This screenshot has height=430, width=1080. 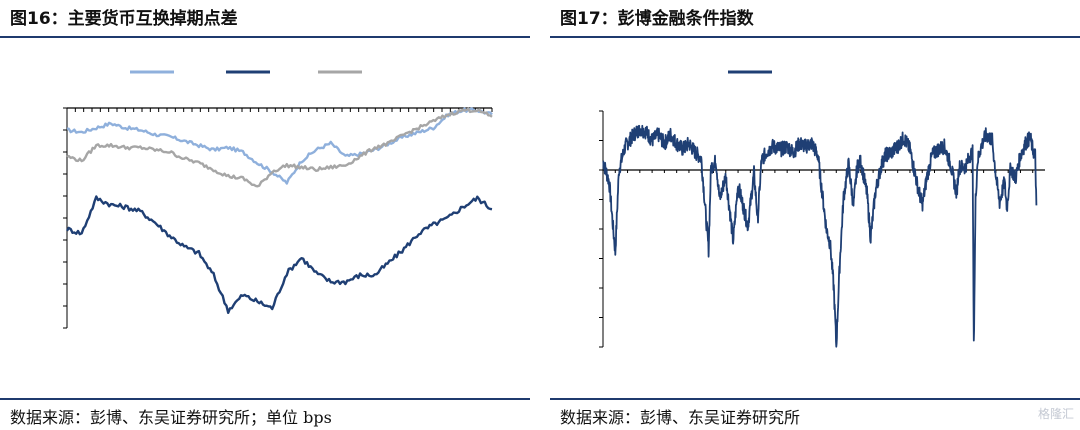 I want to click on right-title-rule, so click(x=815, y=37).